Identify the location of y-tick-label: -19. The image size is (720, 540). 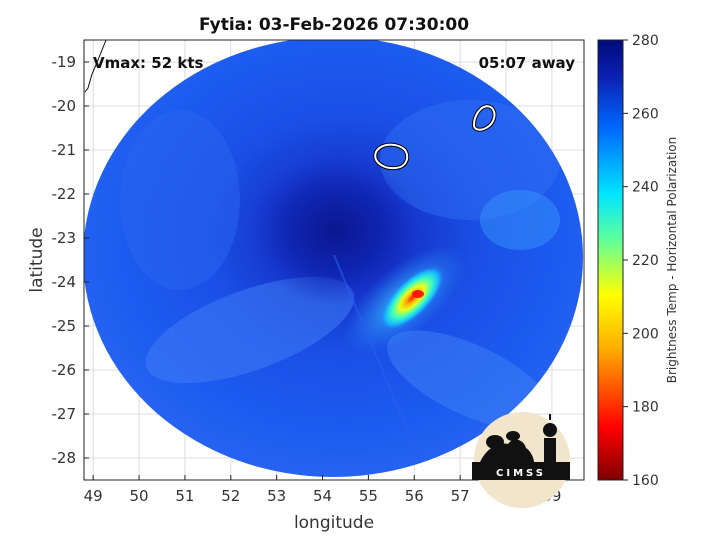
(64, 62).